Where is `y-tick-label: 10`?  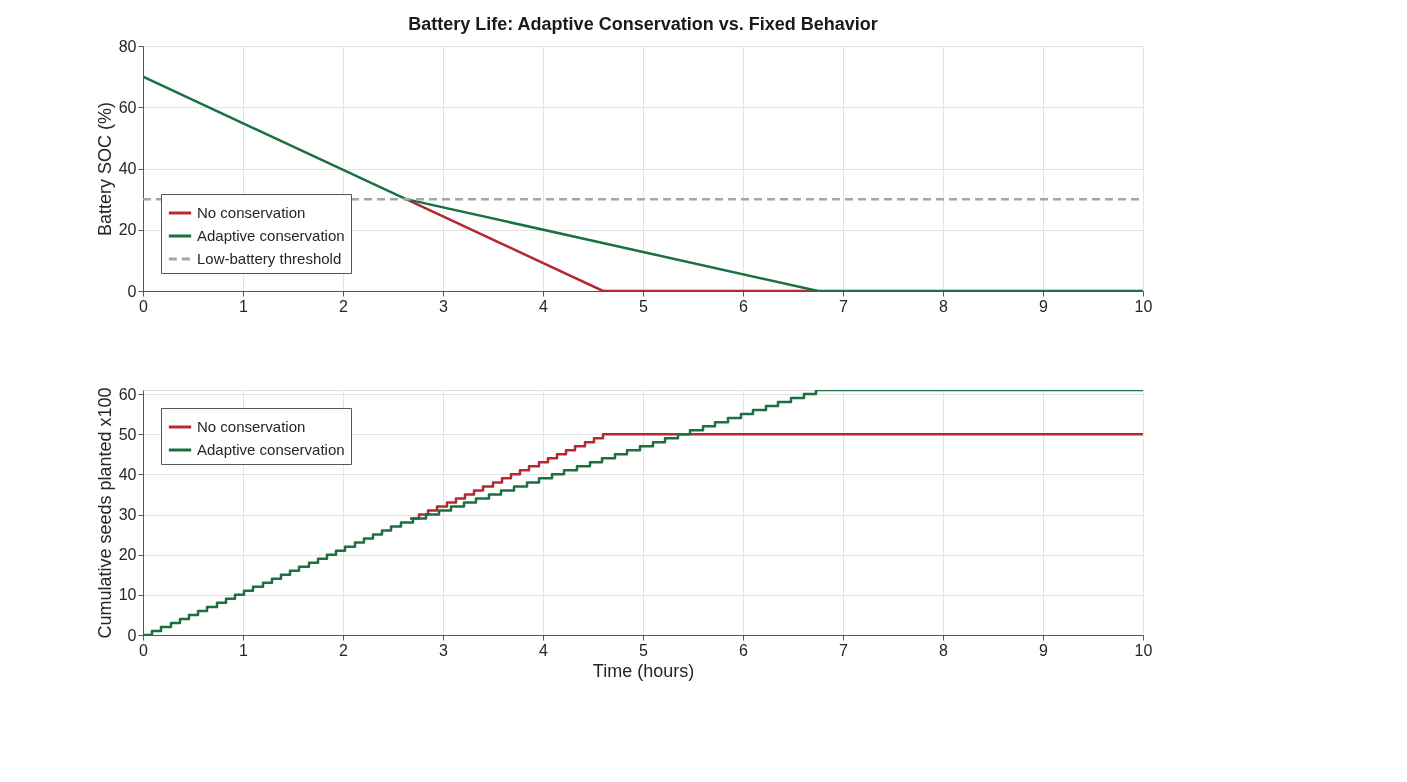 y-tick-label: 10 is located at coordinates (127, 595).